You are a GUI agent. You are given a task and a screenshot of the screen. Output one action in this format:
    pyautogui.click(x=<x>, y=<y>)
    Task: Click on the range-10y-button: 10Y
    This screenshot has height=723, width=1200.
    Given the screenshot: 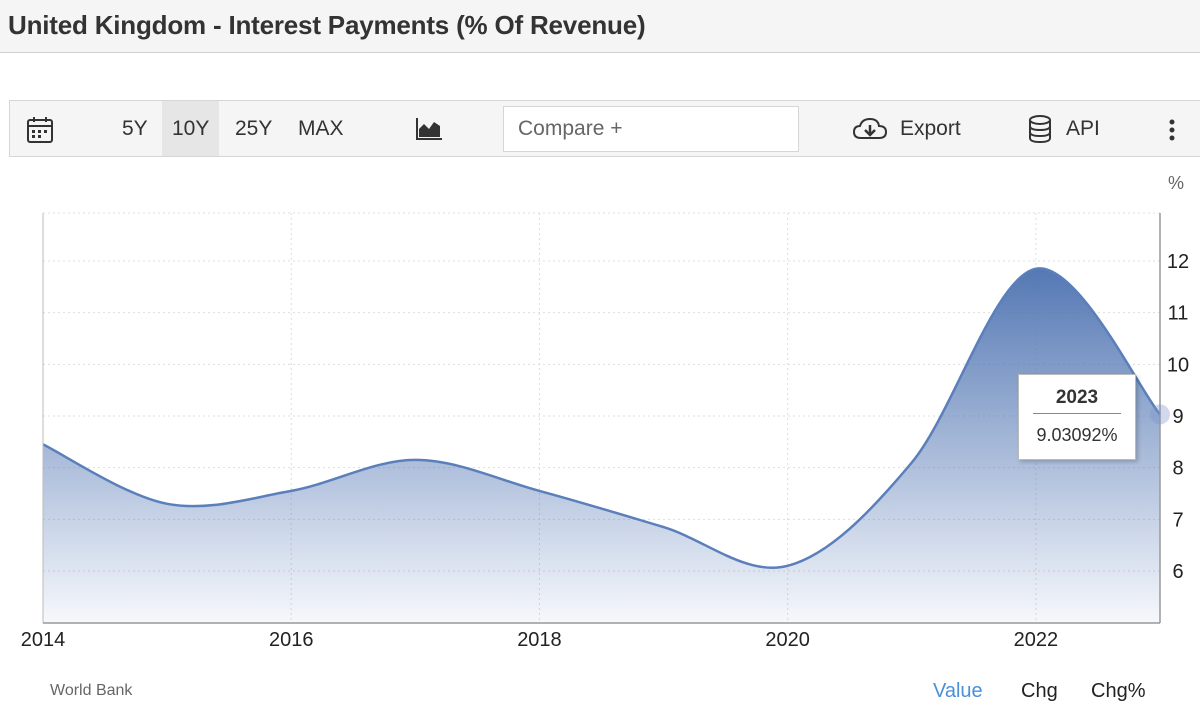 What is the action you would take?
    pyautogui.click(x=191, y=128)
    